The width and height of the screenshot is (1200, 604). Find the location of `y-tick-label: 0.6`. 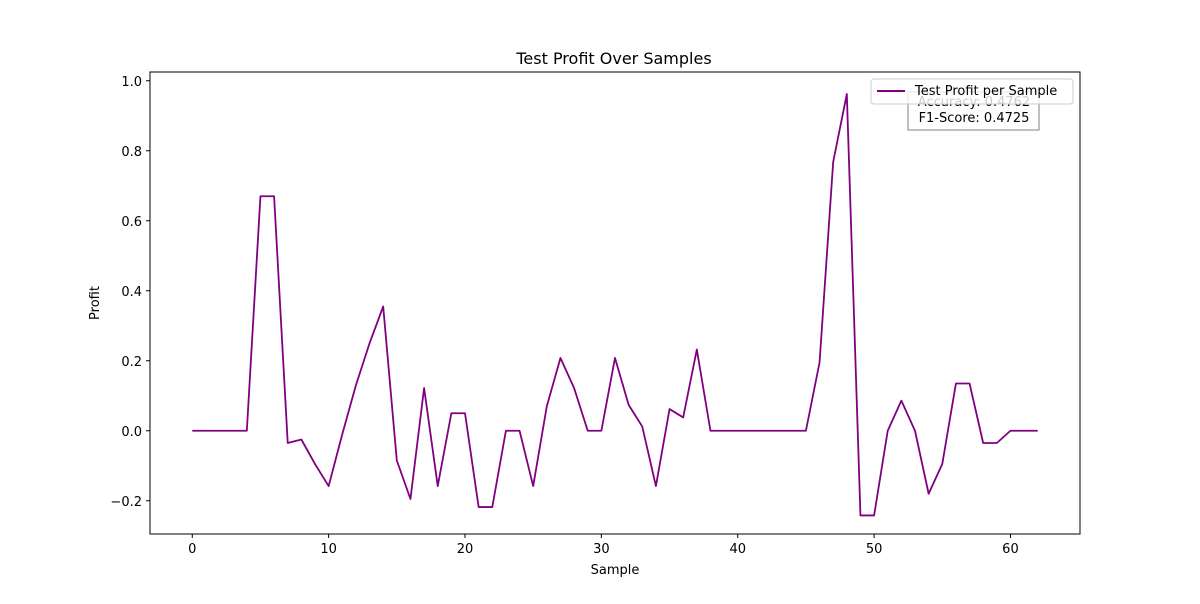

y-tick-label: 0.6 is located at coordinates (131, 222).